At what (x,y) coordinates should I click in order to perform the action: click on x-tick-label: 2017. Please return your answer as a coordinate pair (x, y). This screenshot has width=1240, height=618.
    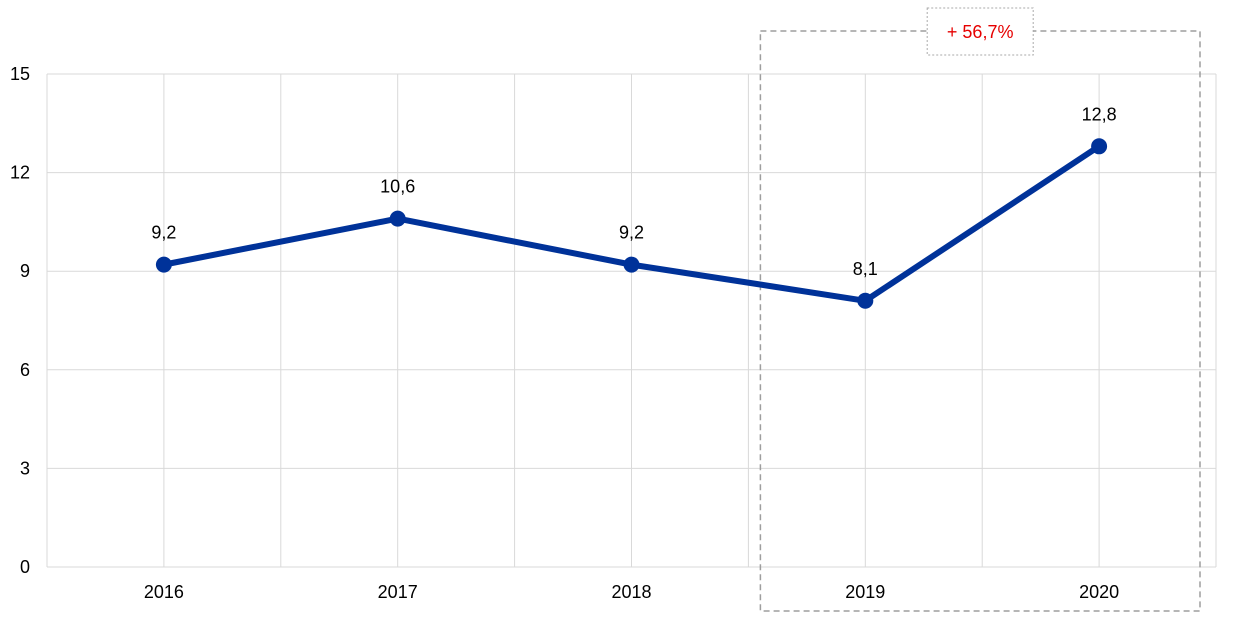
    Looking at the image, I should click on (398, 592).